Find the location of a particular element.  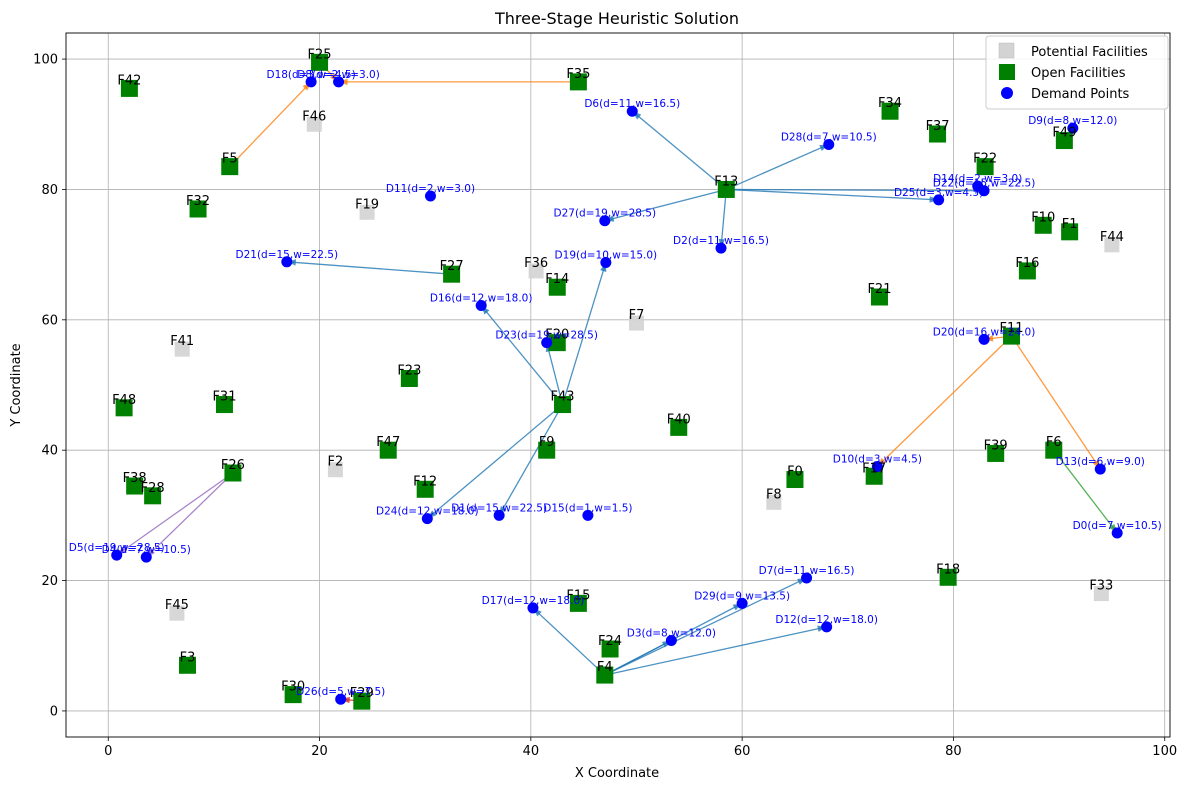

legend-box is located at coordinates (1077, 72).